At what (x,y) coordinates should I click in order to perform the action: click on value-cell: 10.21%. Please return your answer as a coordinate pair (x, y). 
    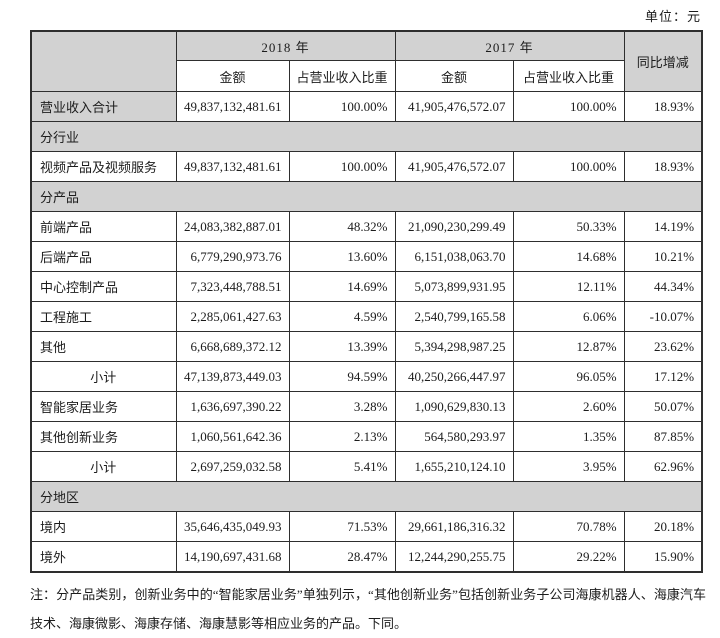
    Looking at the image, I should click on (663, 256).